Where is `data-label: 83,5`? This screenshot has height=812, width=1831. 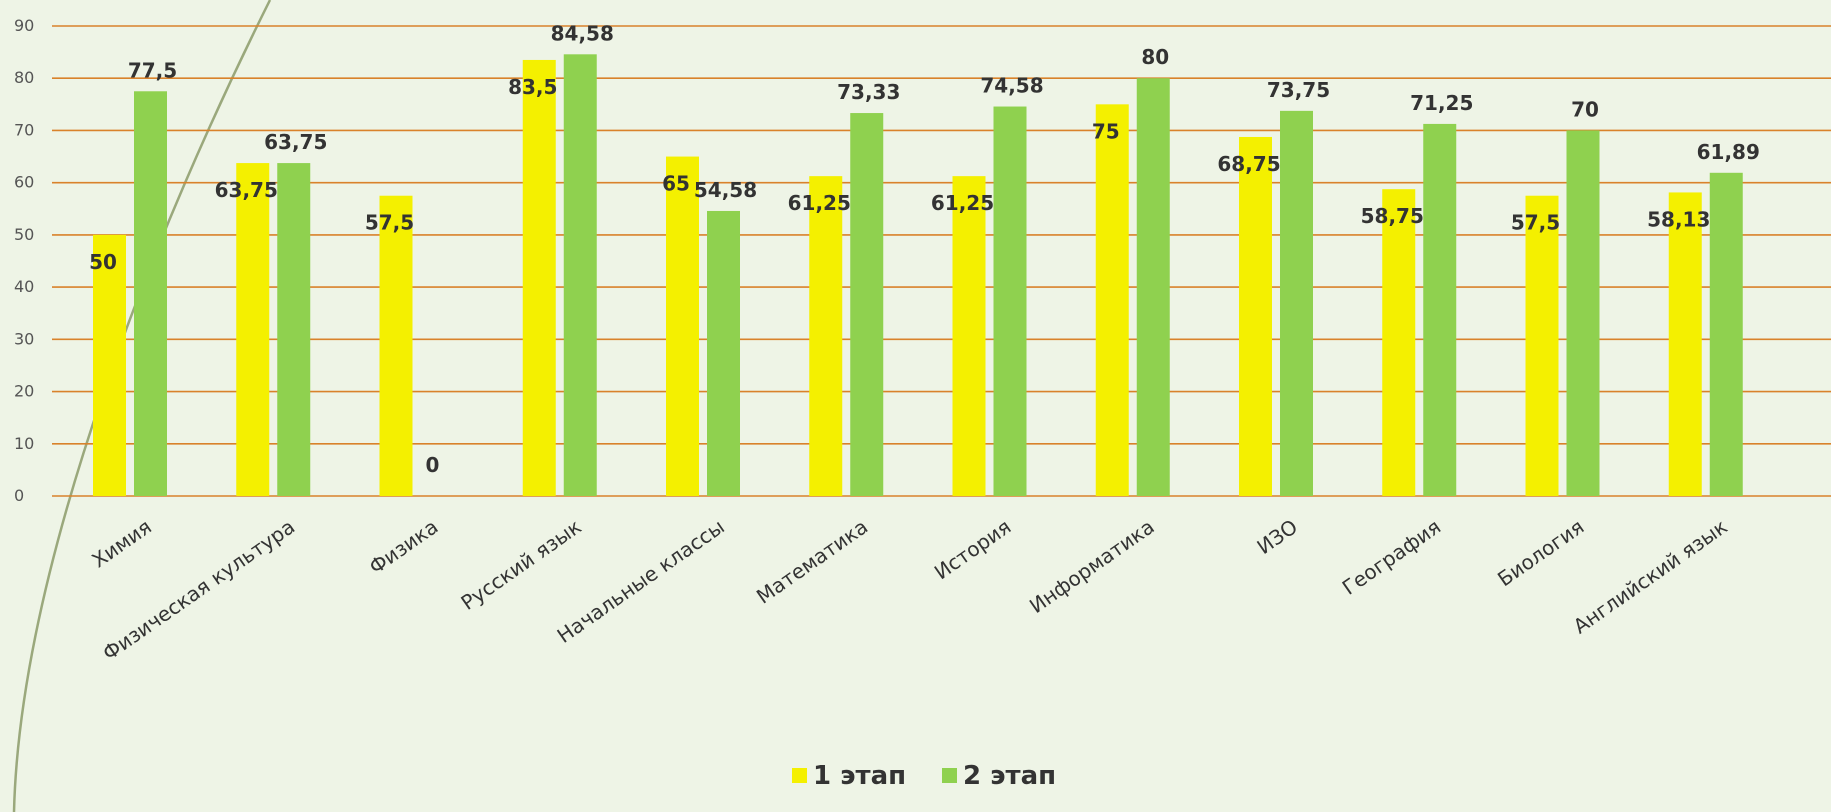
data-label: 83,5 is located at coordinates (532, 87).